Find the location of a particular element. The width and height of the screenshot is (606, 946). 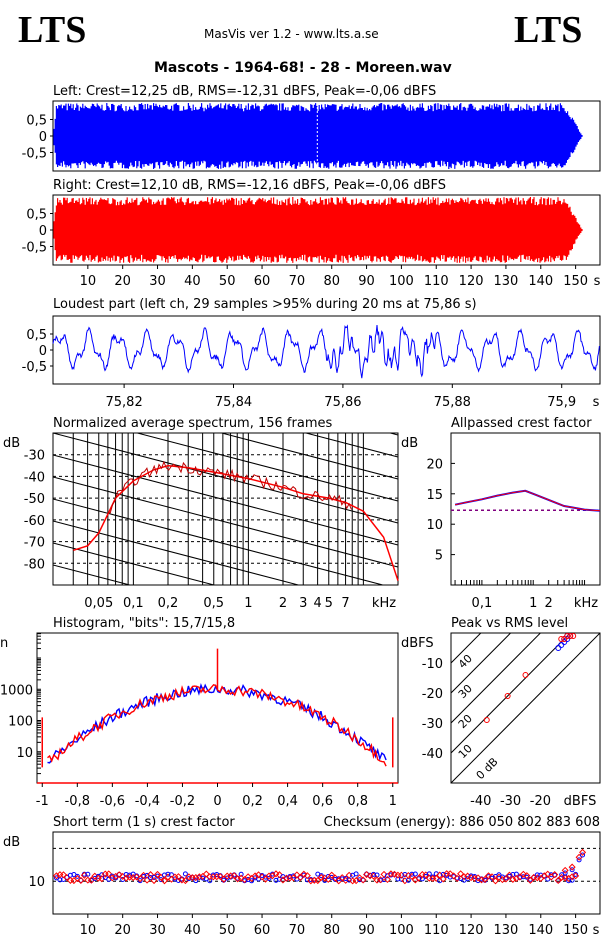

spectrum-ytick-label: -30 is located at coordinates (34, 456).